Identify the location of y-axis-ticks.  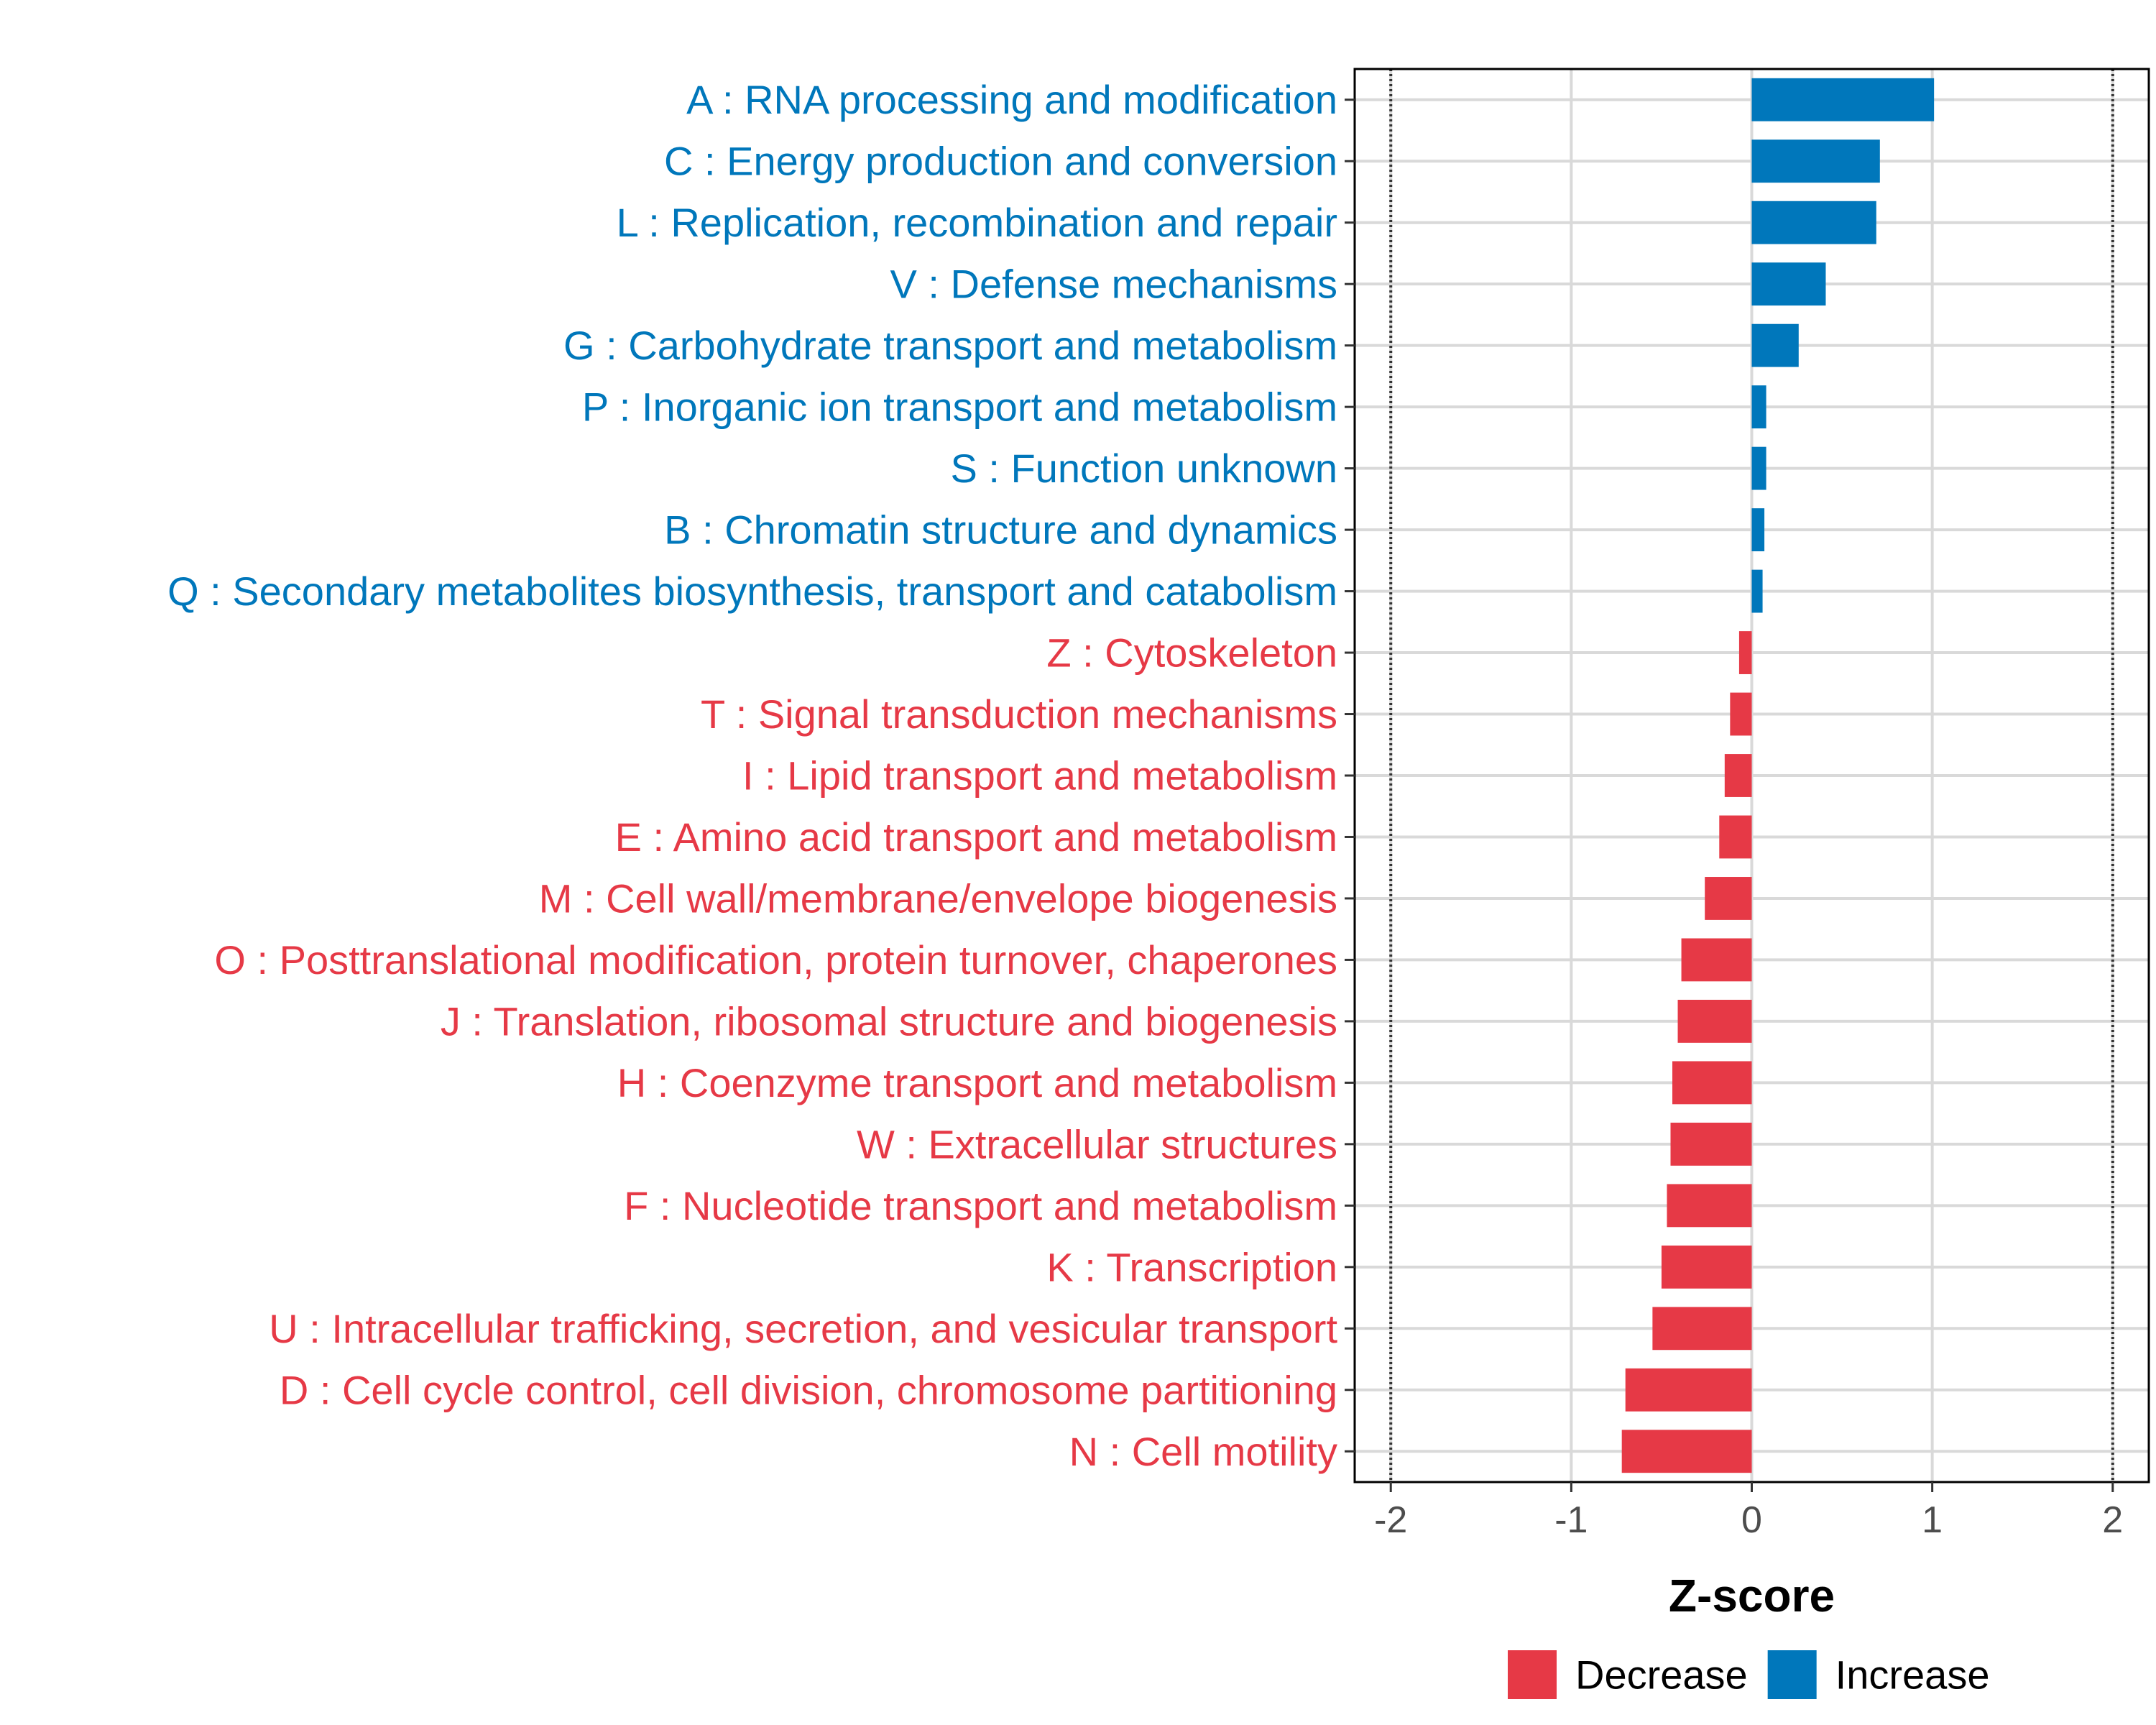
(1350, 775).